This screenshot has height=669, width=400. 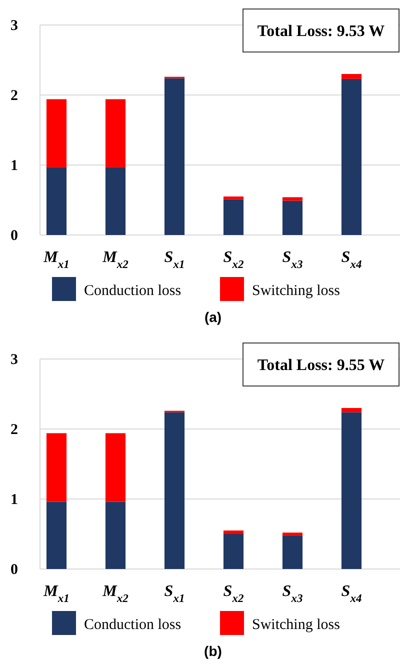 I want to click on annotation: Total Loss: 9.55 W, so click(x=321, y=365).